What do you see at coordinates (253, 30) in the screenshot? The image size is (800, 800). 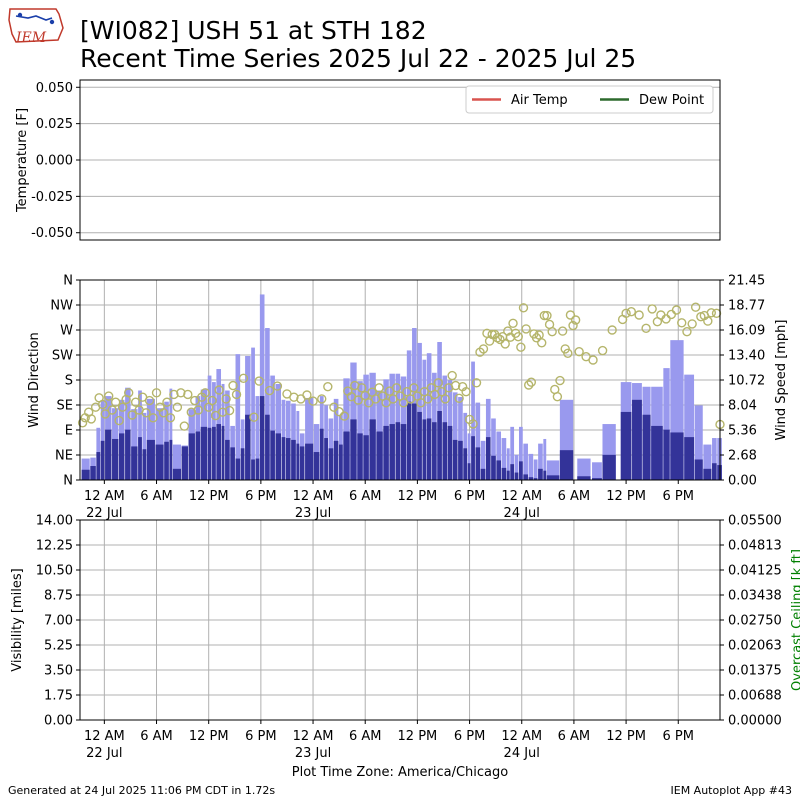 I see `chart-title-line1: [WI082] USH 51 at STH 182` at bounding box center [253, 30].